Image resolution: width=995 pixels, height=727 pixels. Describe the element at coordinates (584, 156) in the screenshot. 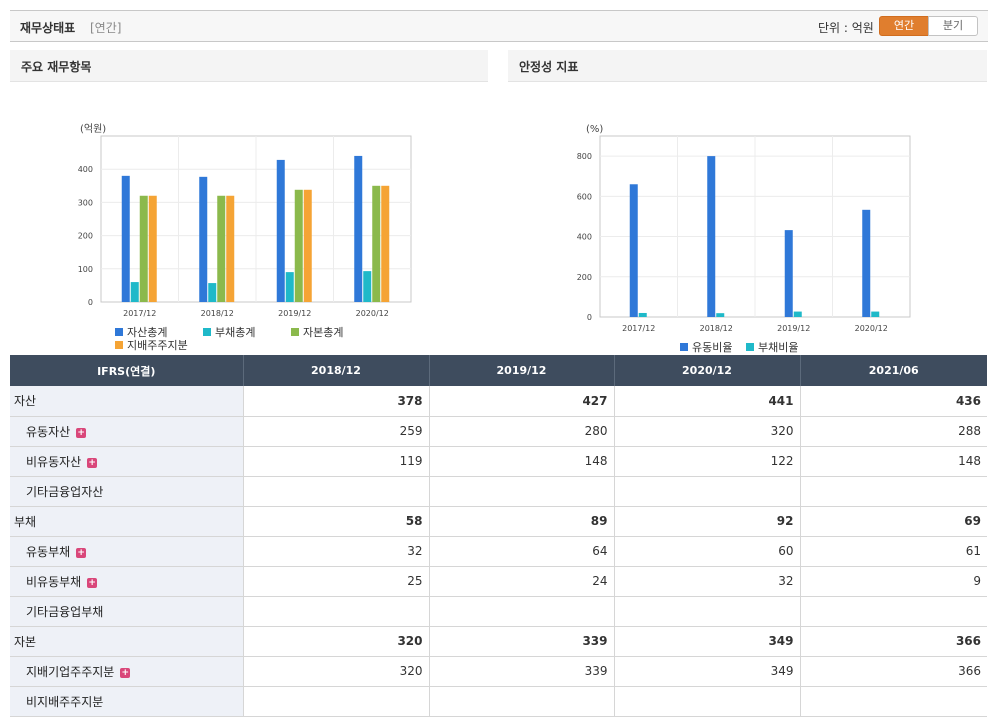

I see `y-tick-label: 800` at that location.